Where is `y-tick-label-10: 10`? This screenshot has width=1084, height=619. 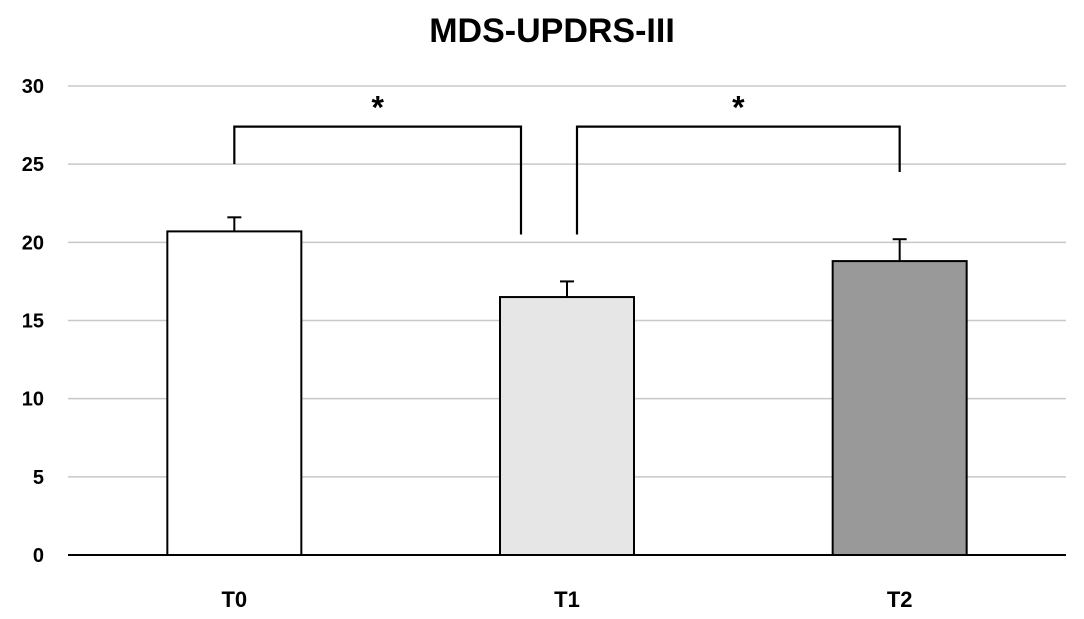 y-tick-label-10: 10 is located at coordinates (33, 400).